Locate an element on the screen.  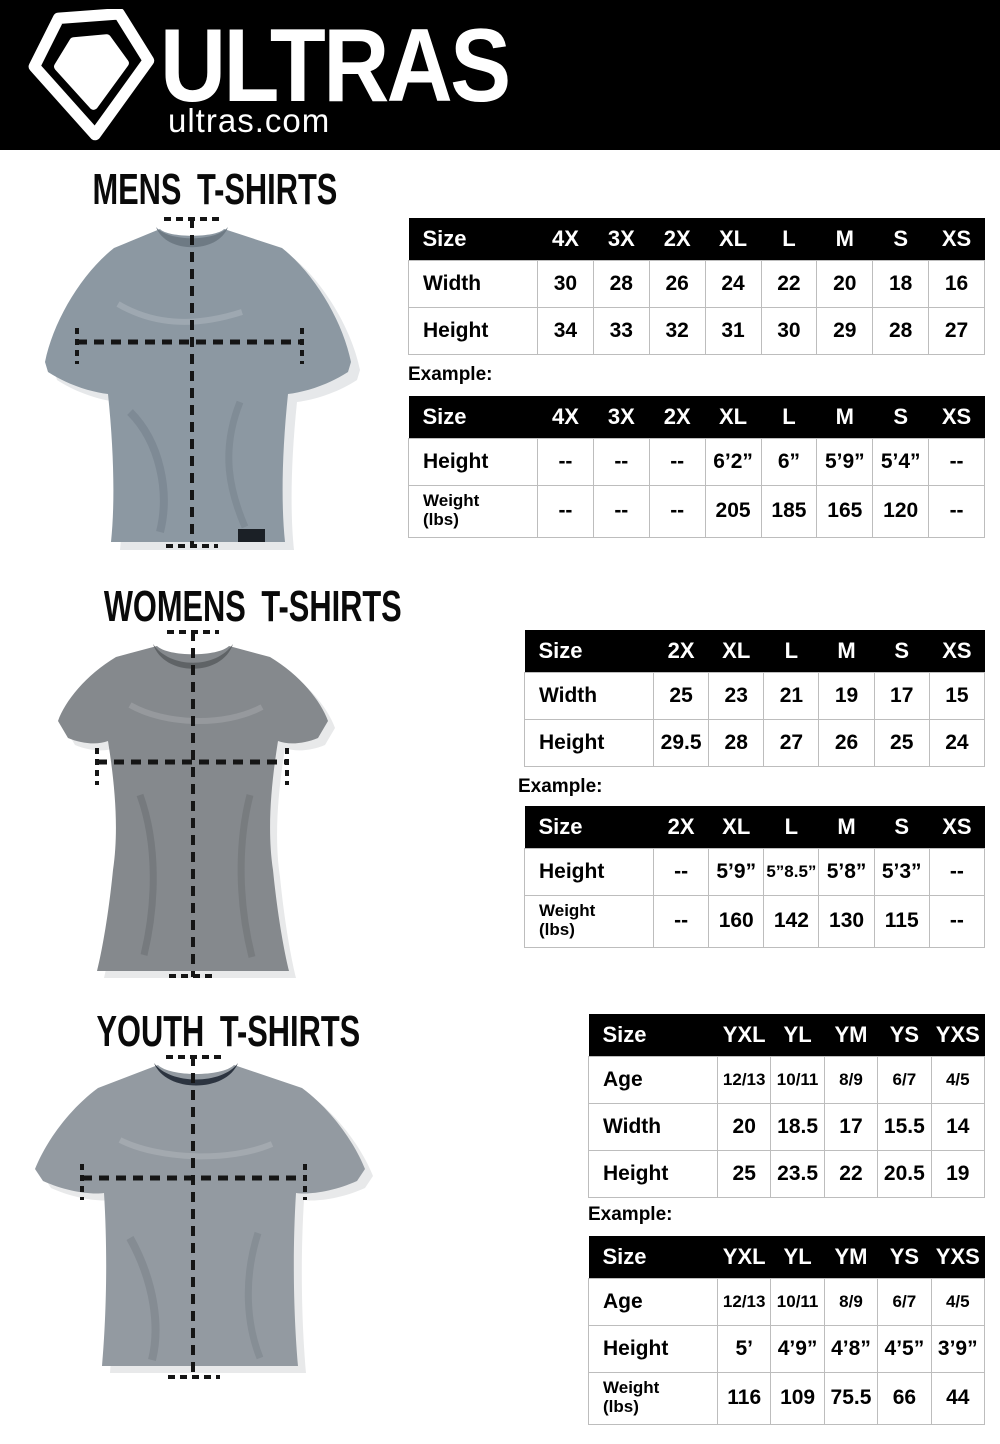
table-cell: 29 is located at coordinates (845, 330).